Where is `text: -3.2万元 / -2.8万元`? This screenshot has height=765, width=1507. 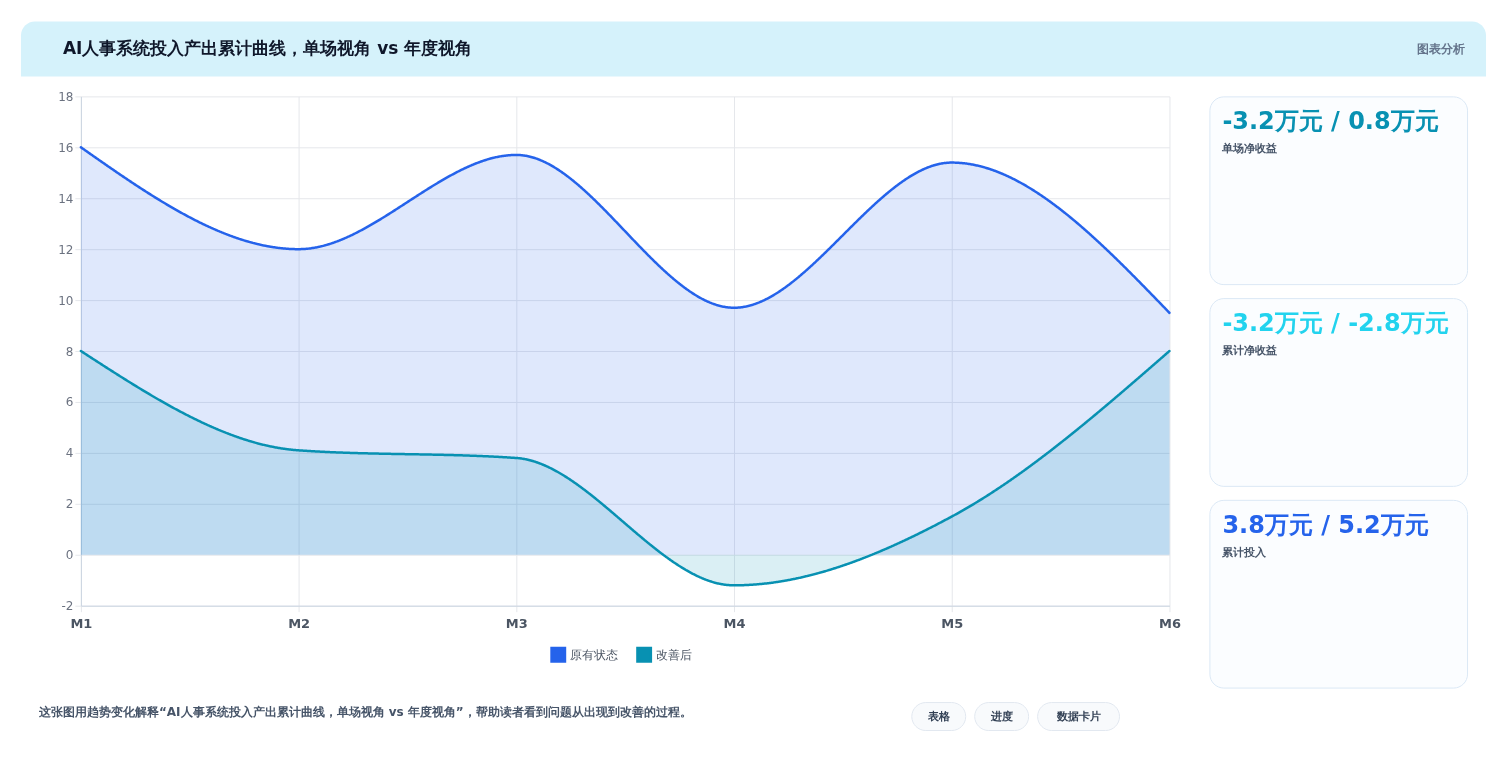
text: -3.2万元 / -2.8万元 is located at coordinates (1335, 323).